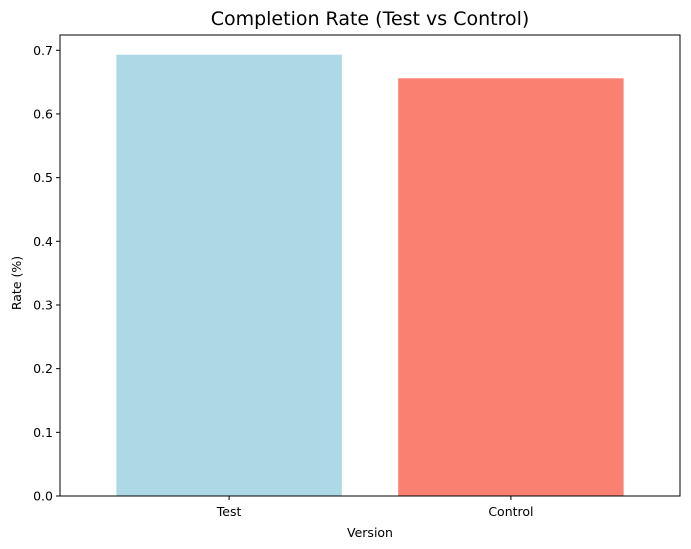  I want to click on y-tick-label: 0.6, so click(43, 113).